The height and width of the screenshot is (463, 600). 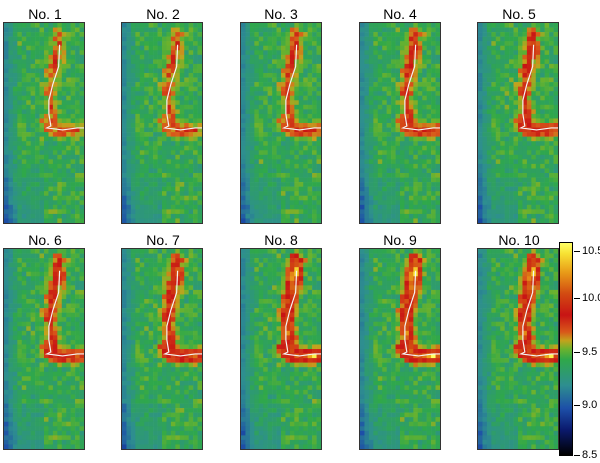 I want to click on ridge-contour-line, so click(x=64, y=313).